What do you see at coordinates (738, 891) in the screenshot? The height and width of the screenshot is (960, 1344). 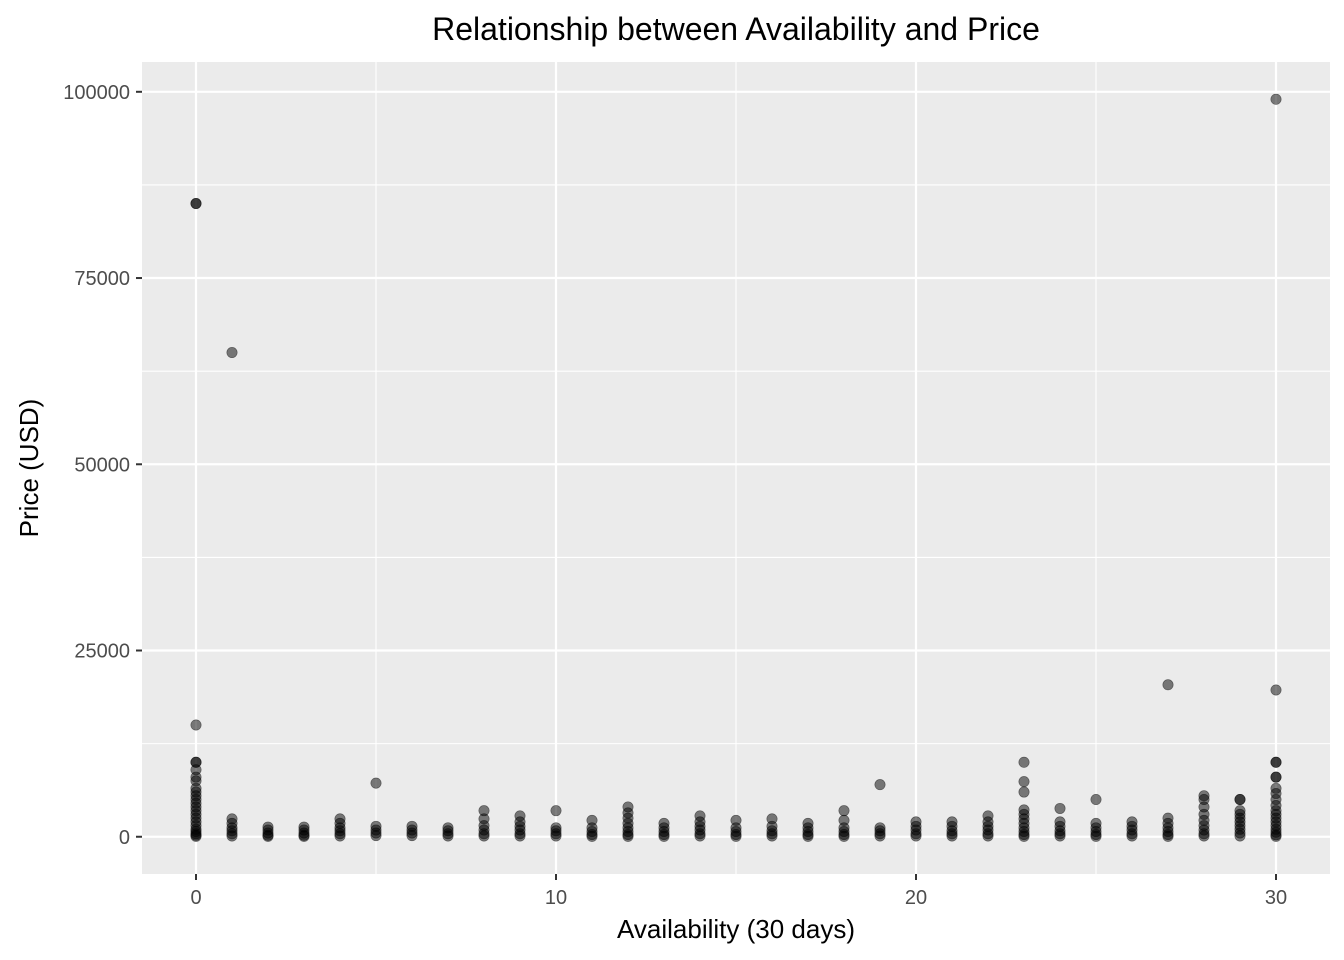 I see `x-axis: 0 10 20 30` at bounding box center [738, 891].